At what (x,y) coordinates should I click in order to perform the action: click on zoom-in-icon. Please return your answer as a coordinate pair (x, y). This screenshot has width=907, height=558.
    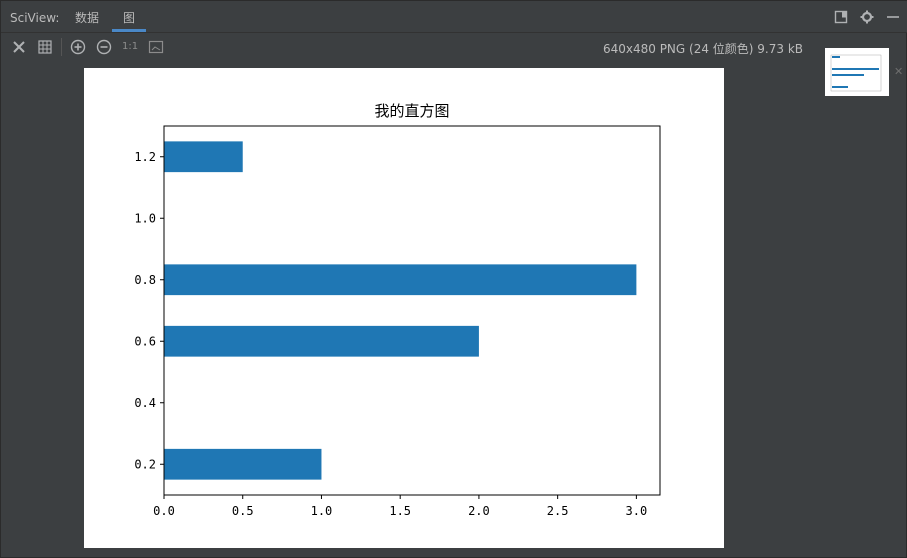
    Looking at the image, I should click on (78, 47).